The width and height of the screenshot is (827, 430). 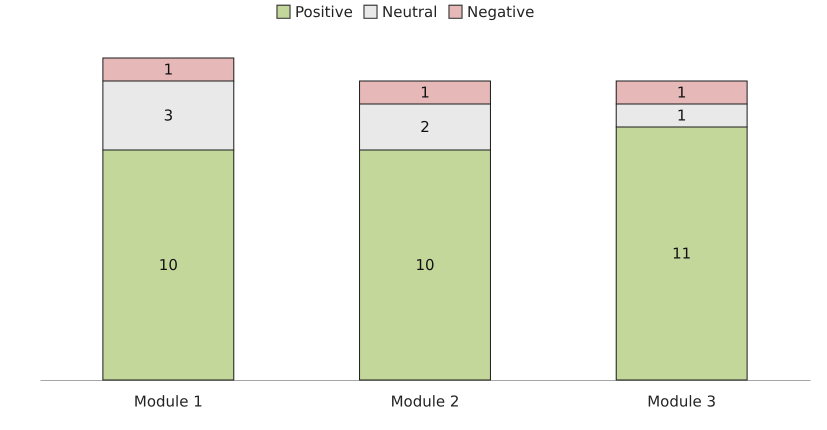 I want to click on legend-label: Neutral, so click(x=410, y=11).